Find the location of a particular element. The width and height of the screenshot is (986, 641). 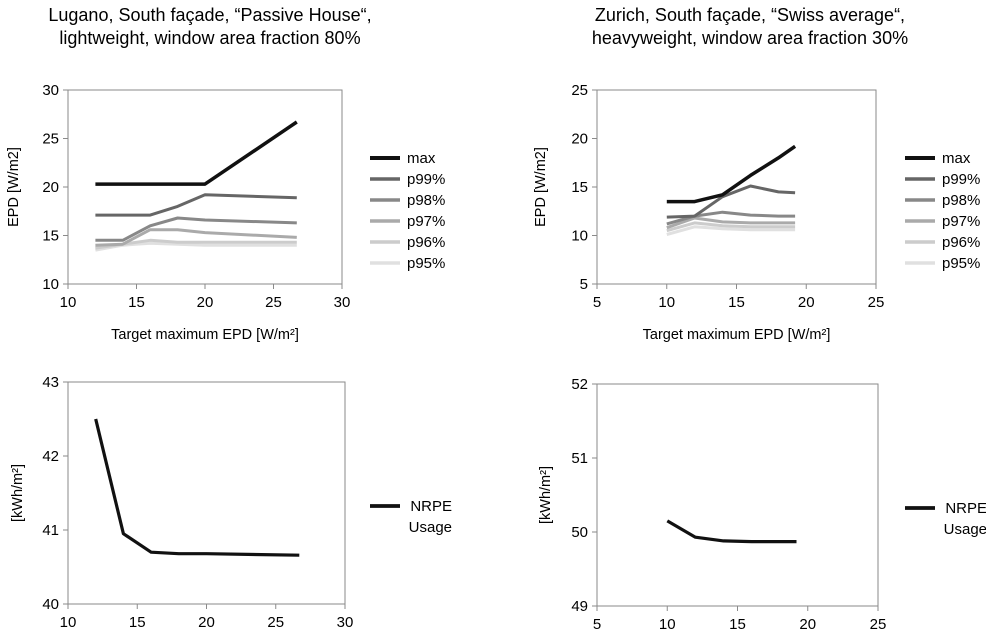

series-line-p96 is located at coordinates (731, 227).